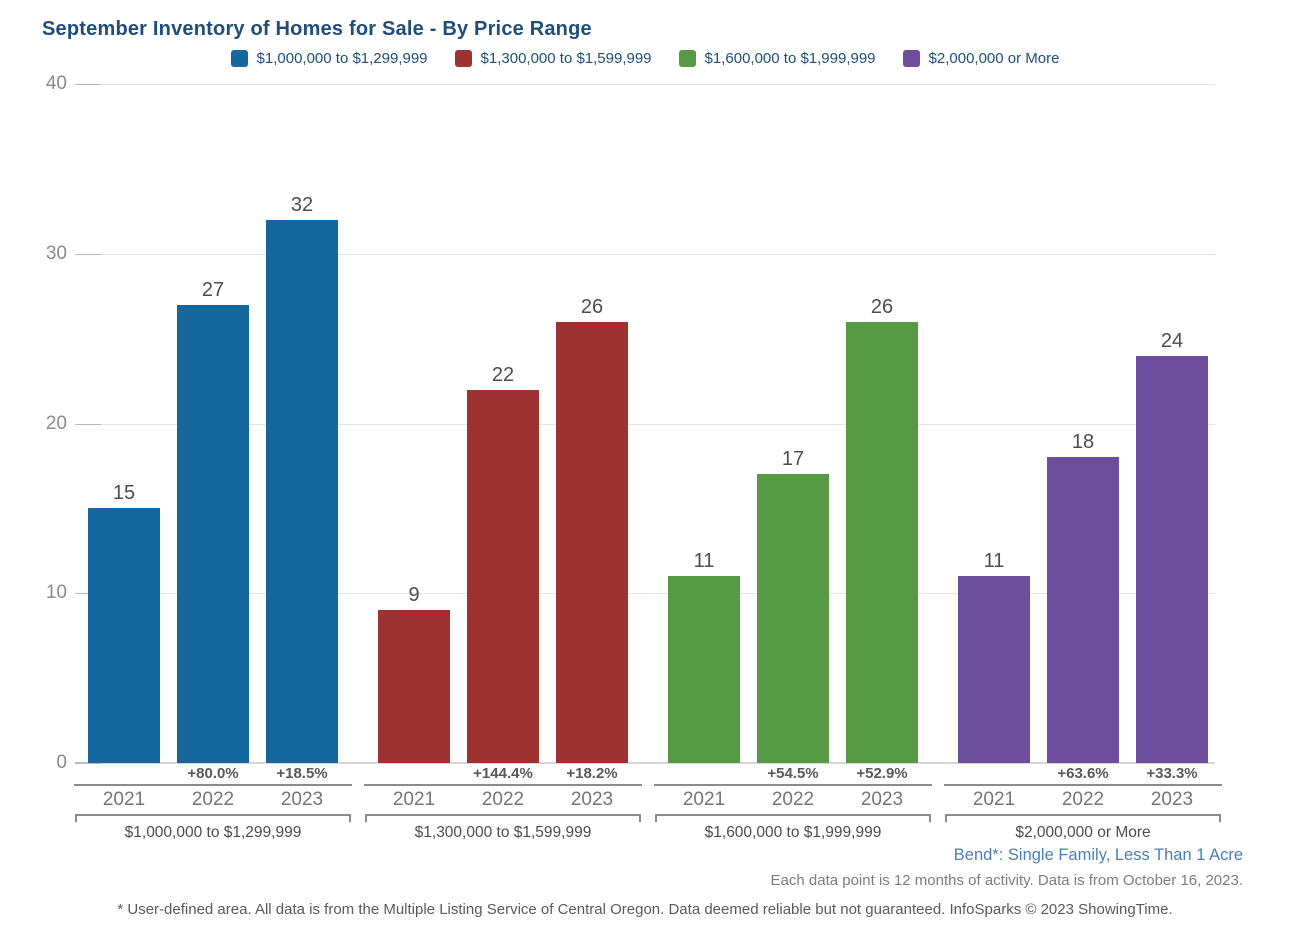 Image resolution: width=1315 pixels, height=946 pixels. I want to click on bar-value-label: 18, so click(1083, 442).